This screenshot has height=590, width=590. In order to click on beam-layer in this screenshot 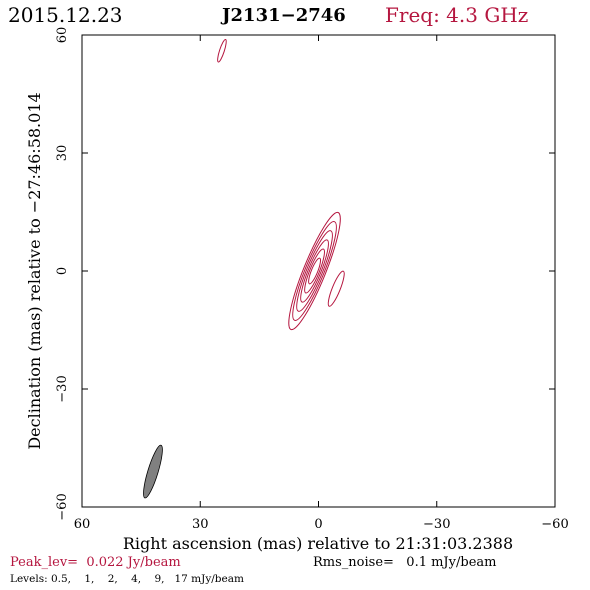, I will do `click(153, 471)`.